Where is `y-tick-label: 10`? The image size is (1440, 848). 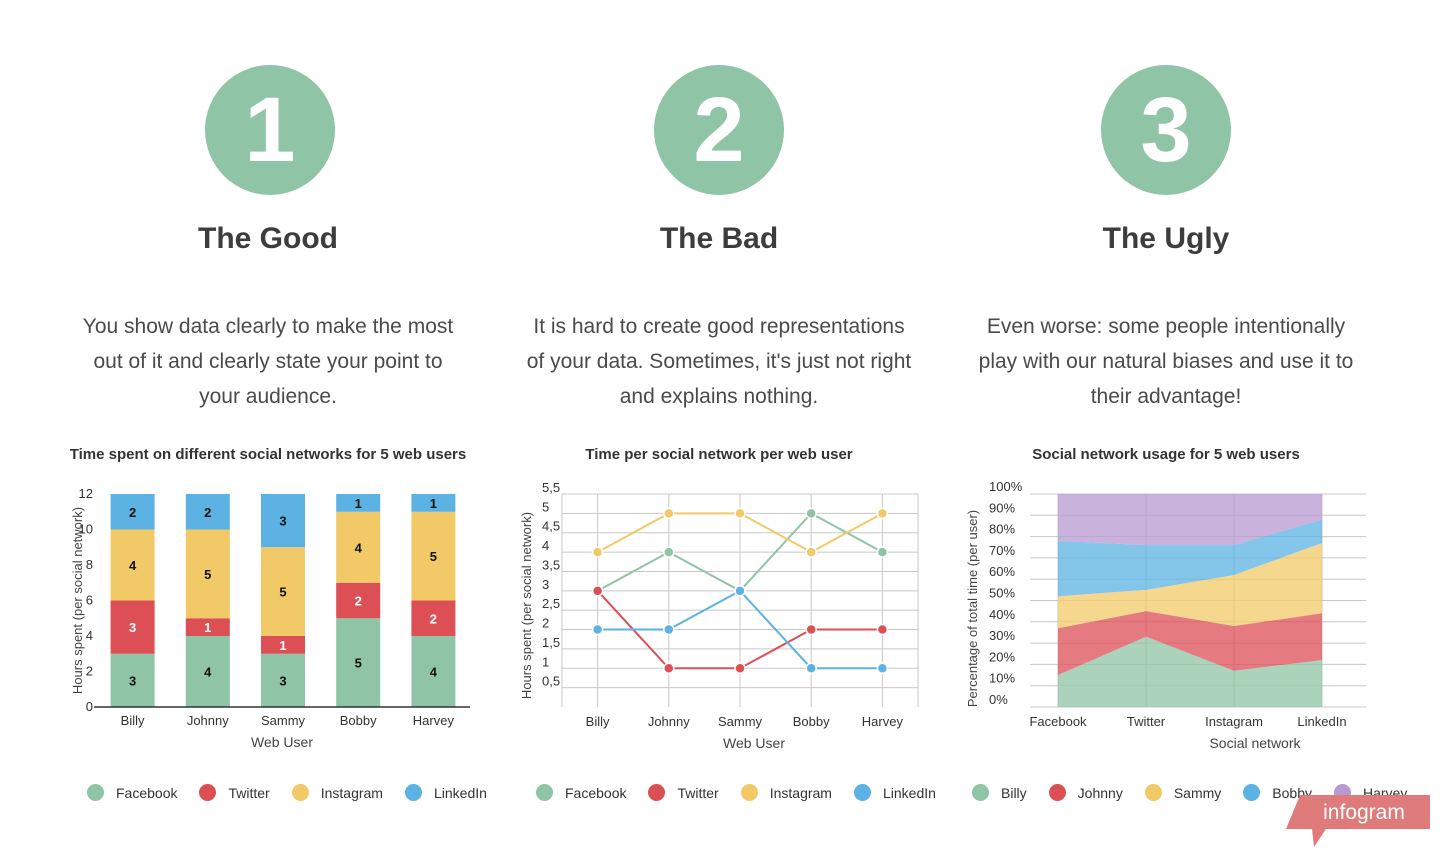
y-tick-label: 10 is located at coordinates (86, 529).